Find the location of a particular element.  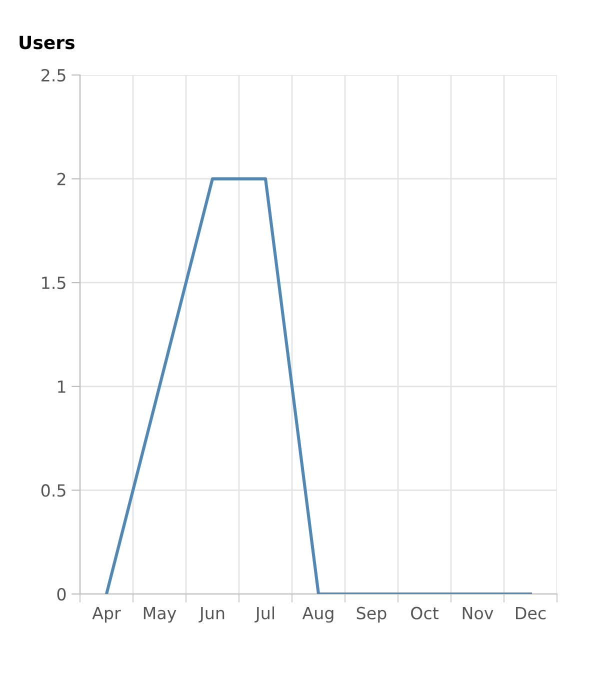

x-tick-label: Nov is located at coordinates (478, 613).